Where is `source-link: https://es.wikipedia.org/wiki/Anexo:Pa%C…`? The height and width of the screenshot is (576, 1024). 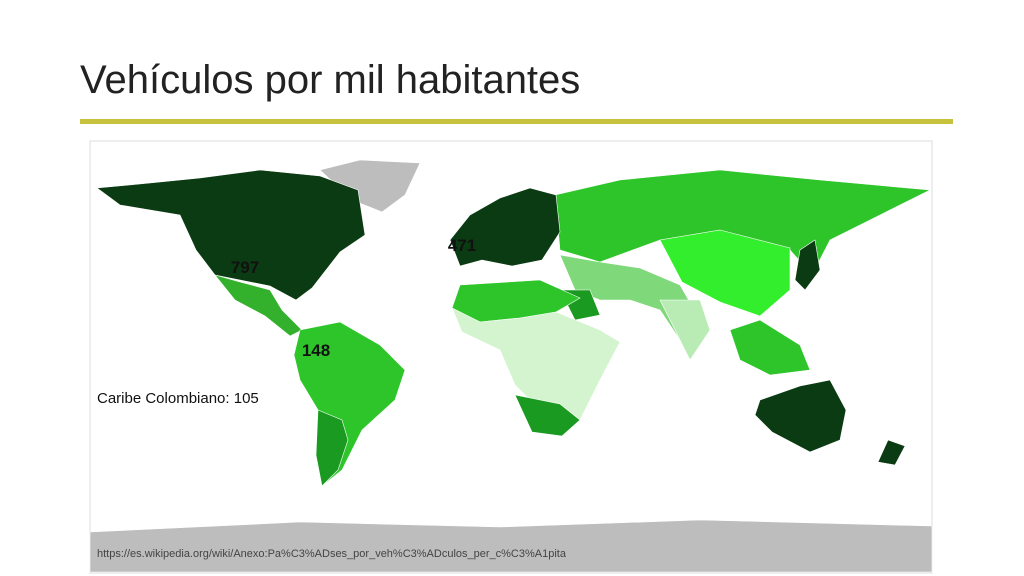
source-link: https://es.wikipedia.org/wiki/Anexo:Pa%C… is located at coordinates (332, 554).